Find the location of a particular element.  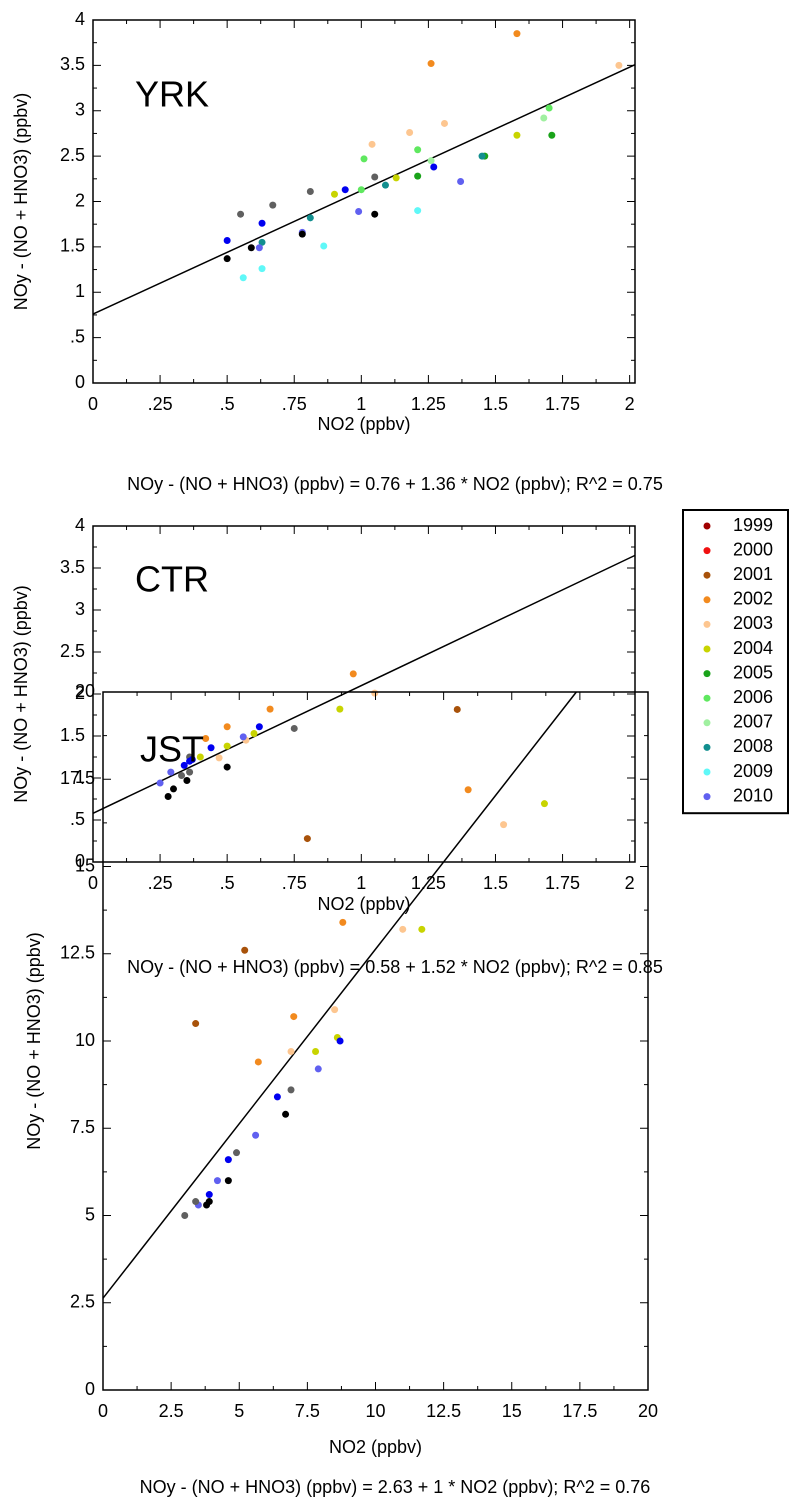

x-tick-label: 15 is located at coordinates (512, 1411).